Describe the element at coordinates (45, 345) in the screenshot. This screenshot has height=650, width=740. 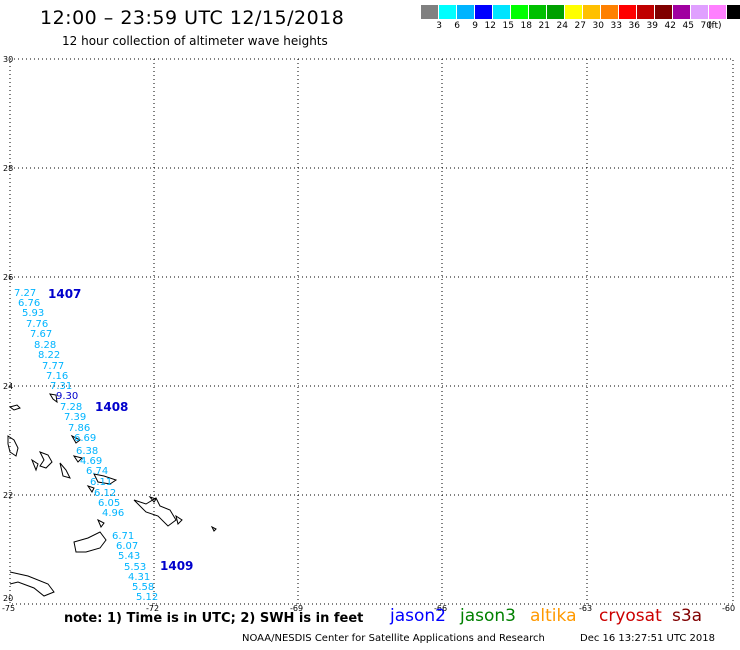
I see `swh-value-label: 8.28` at that location.